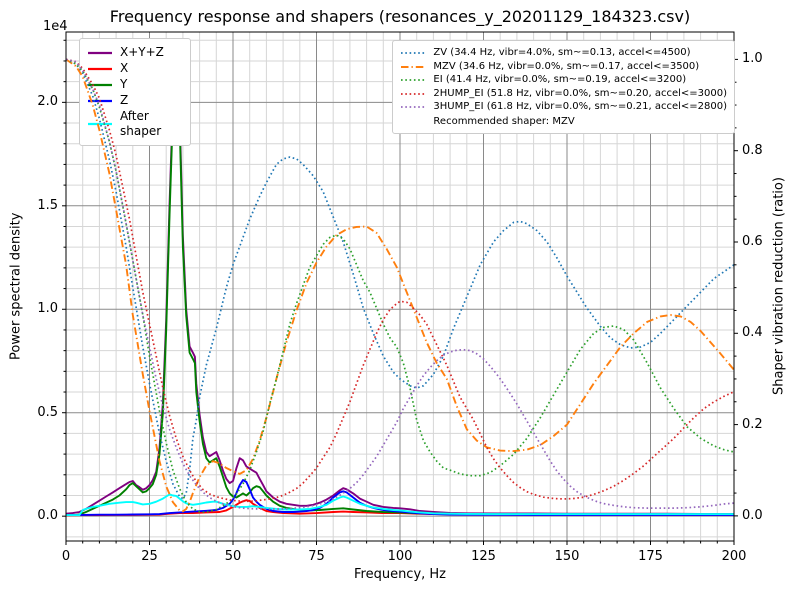 This screenshot has width=800, height=600. What do you see at coordinates (400, 556) in the screenshot?
I see `x-tick-label: 100` at bounding box center [400, 556].